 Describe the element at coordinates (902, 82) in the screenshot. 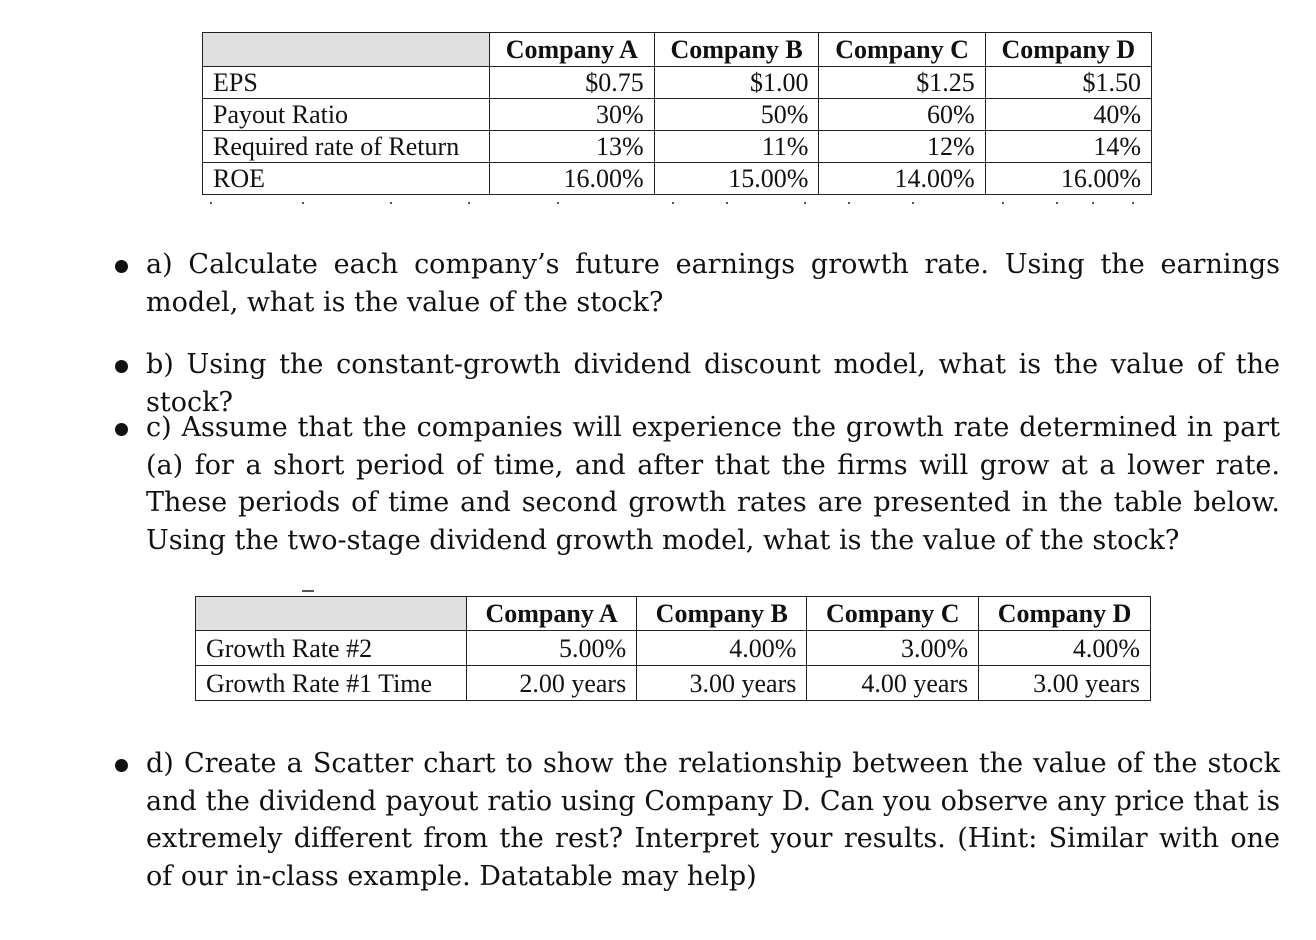

I see `table-cell: $1.25` at that location.